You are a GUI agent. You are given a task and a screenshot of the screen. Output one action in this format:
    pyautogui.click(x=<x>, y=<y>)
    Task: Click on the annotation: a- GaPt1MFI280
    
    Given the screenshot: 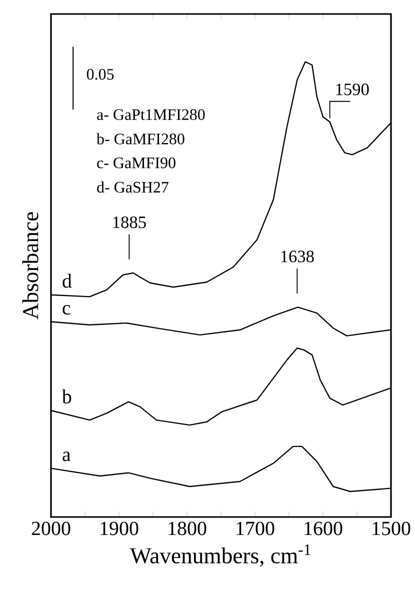 What is the action you would take?
    pyautogui.click(x=150, y=114)
    